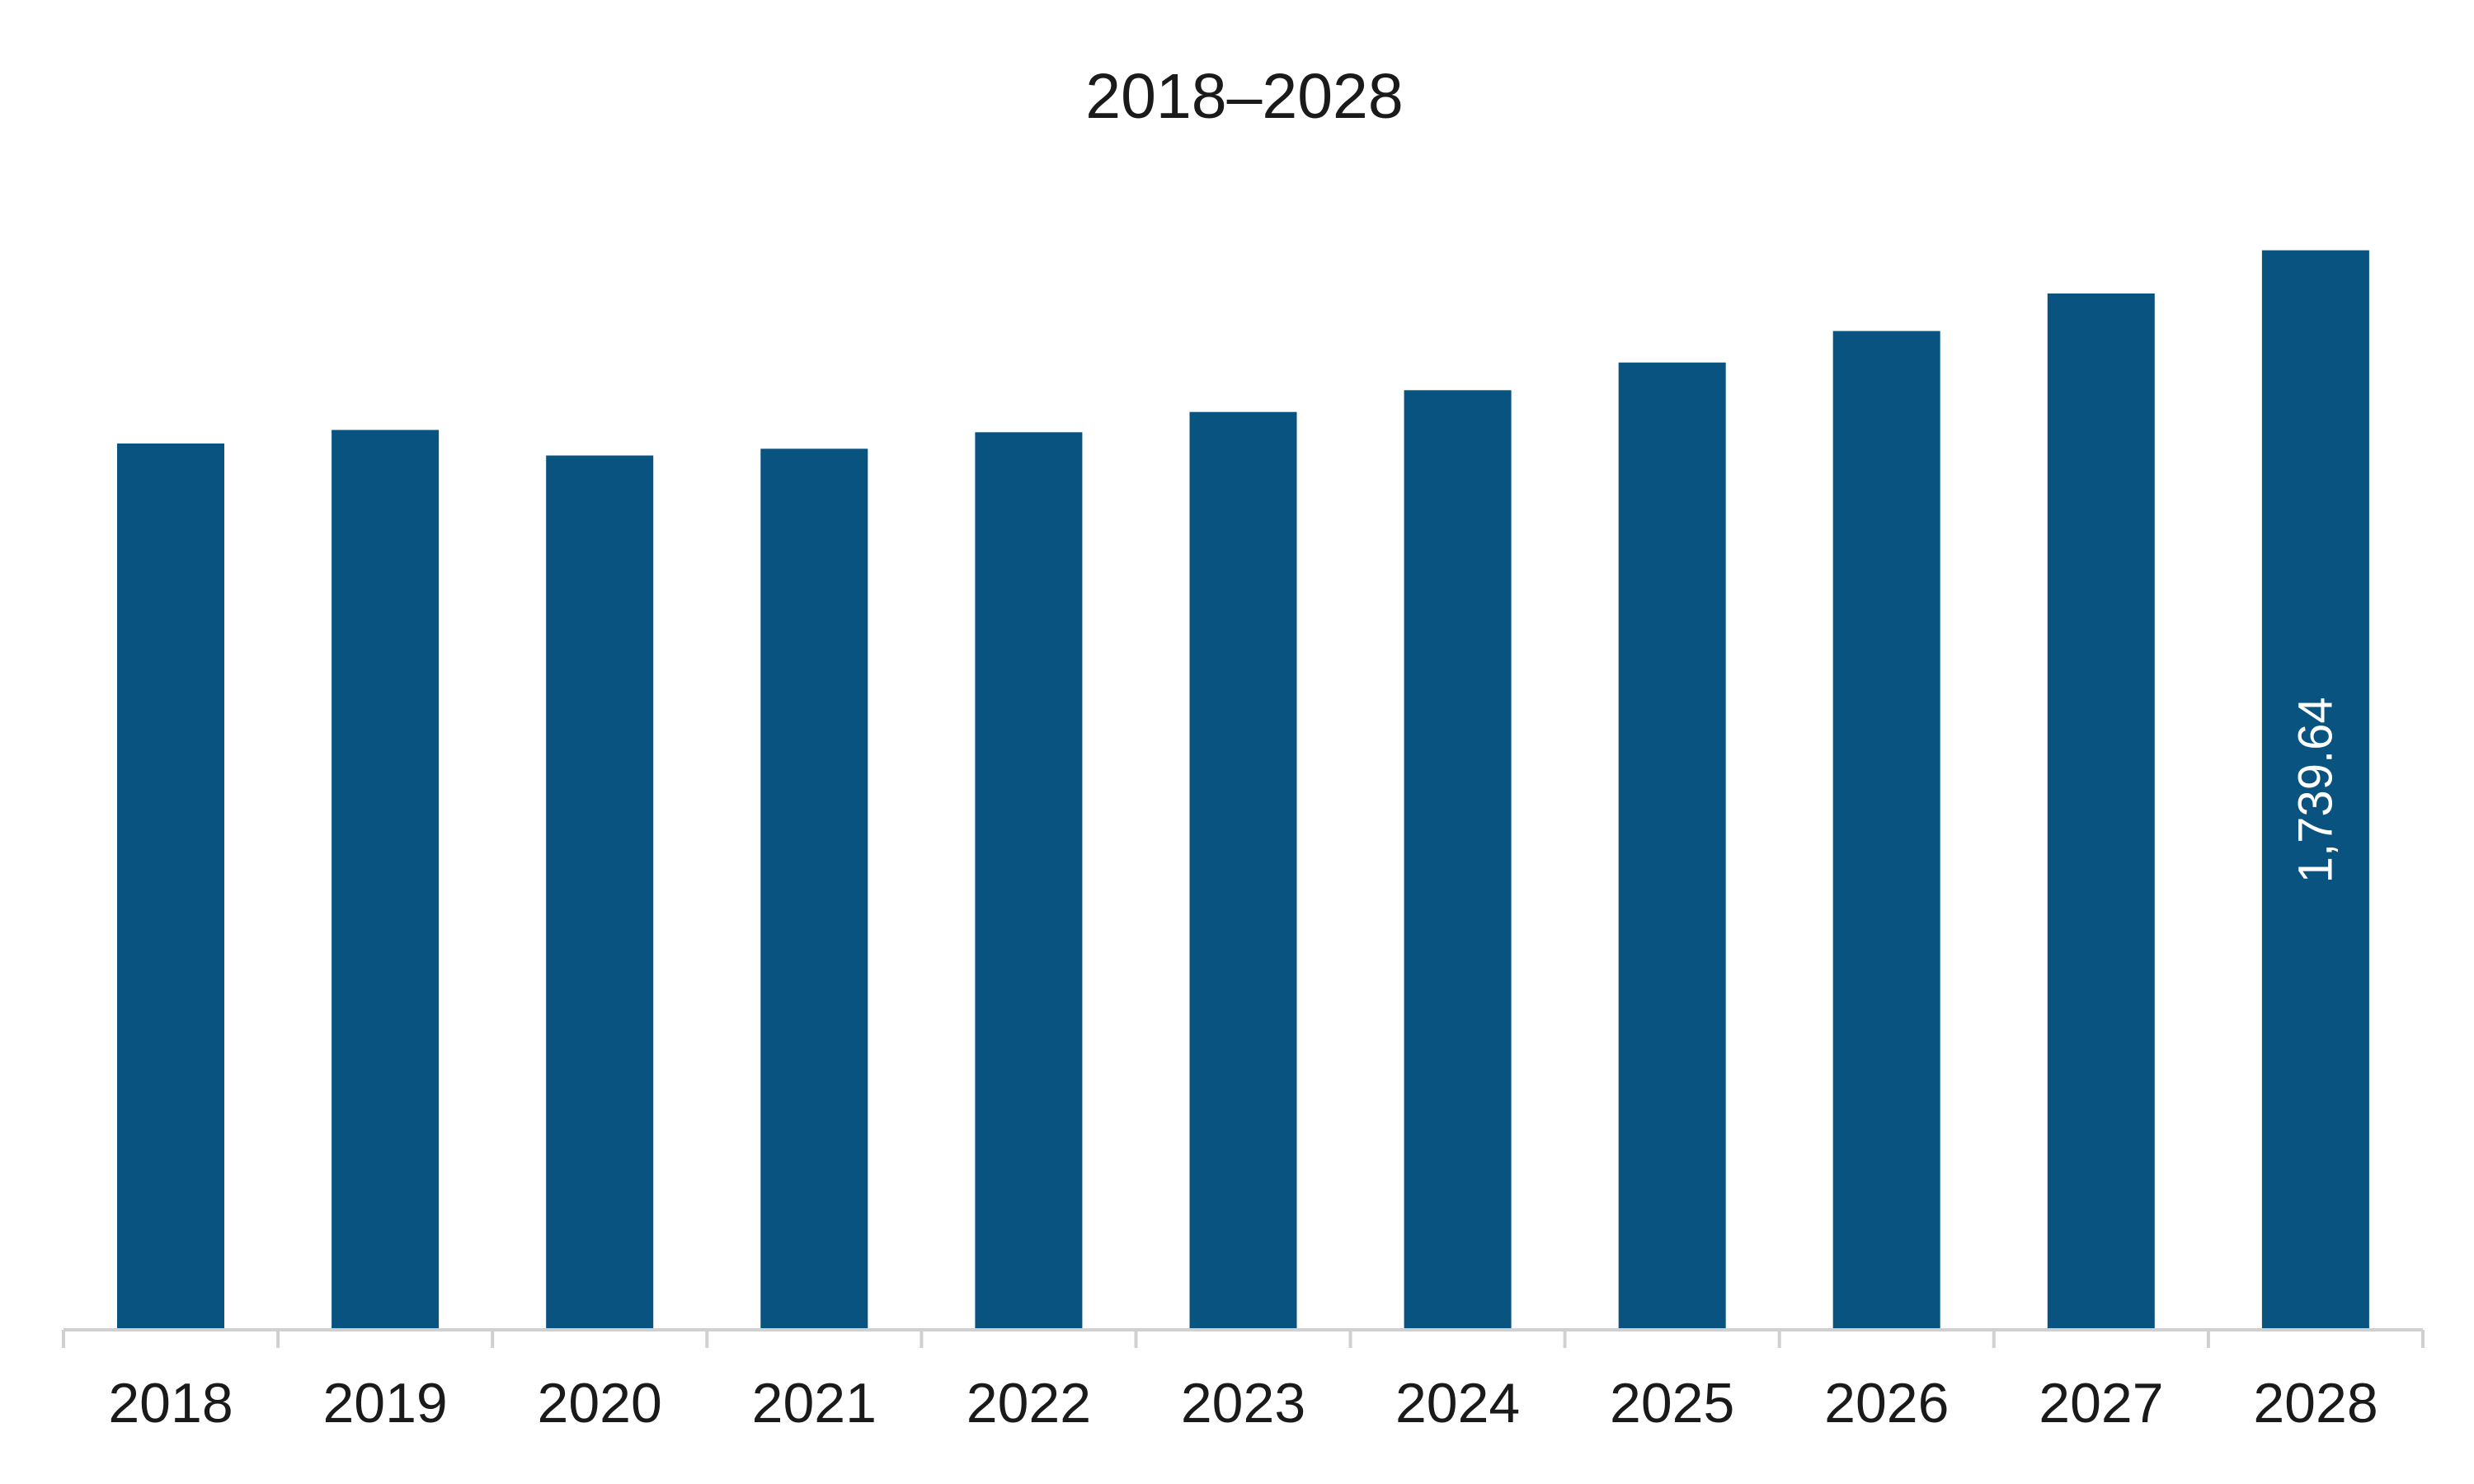 The width and height of the screenshot is (2474, 1484). I want to click on bar-2028, so click(2315, 790).